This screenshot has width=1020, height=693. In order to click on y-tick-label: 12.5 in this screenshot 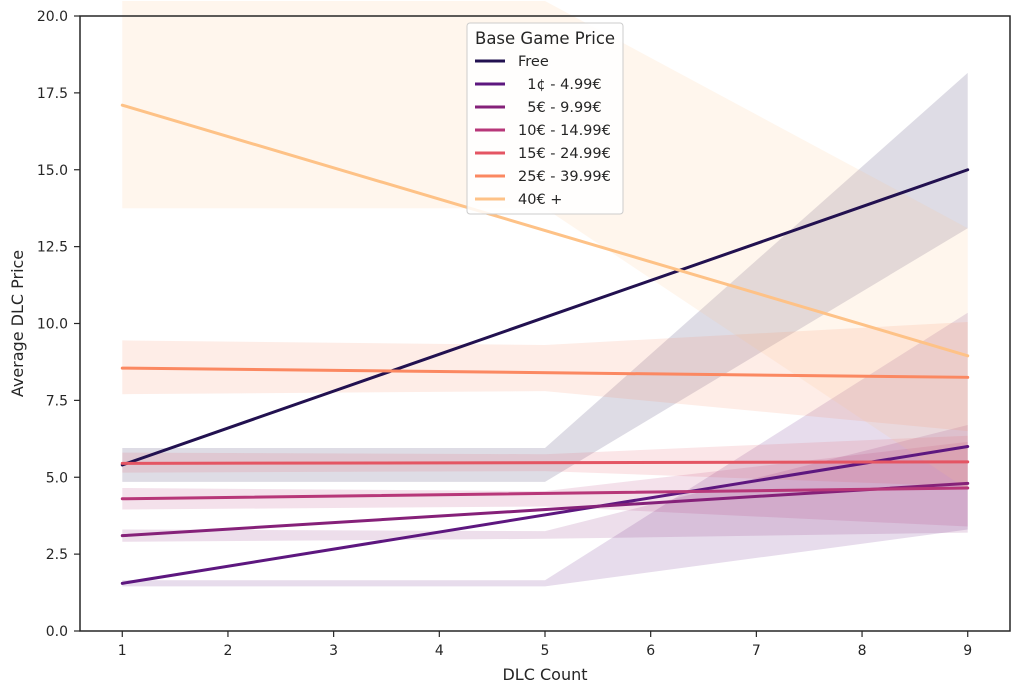, I will do `click(52, 248)`.